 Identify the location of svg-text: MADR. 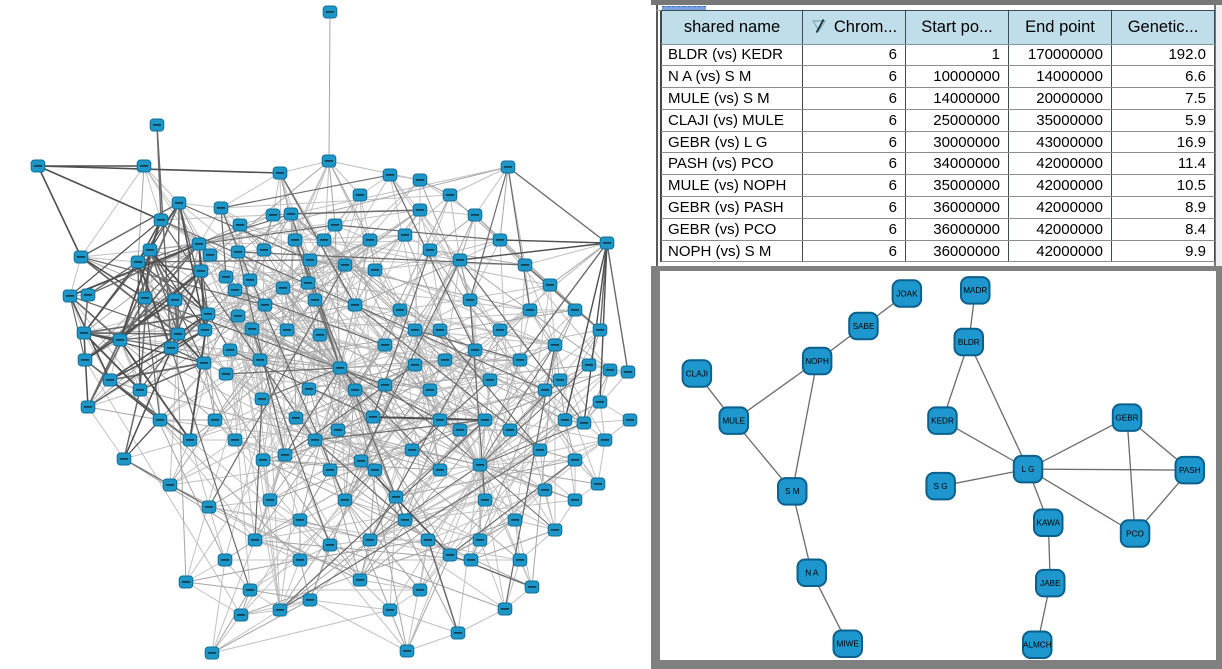
(975, 290).